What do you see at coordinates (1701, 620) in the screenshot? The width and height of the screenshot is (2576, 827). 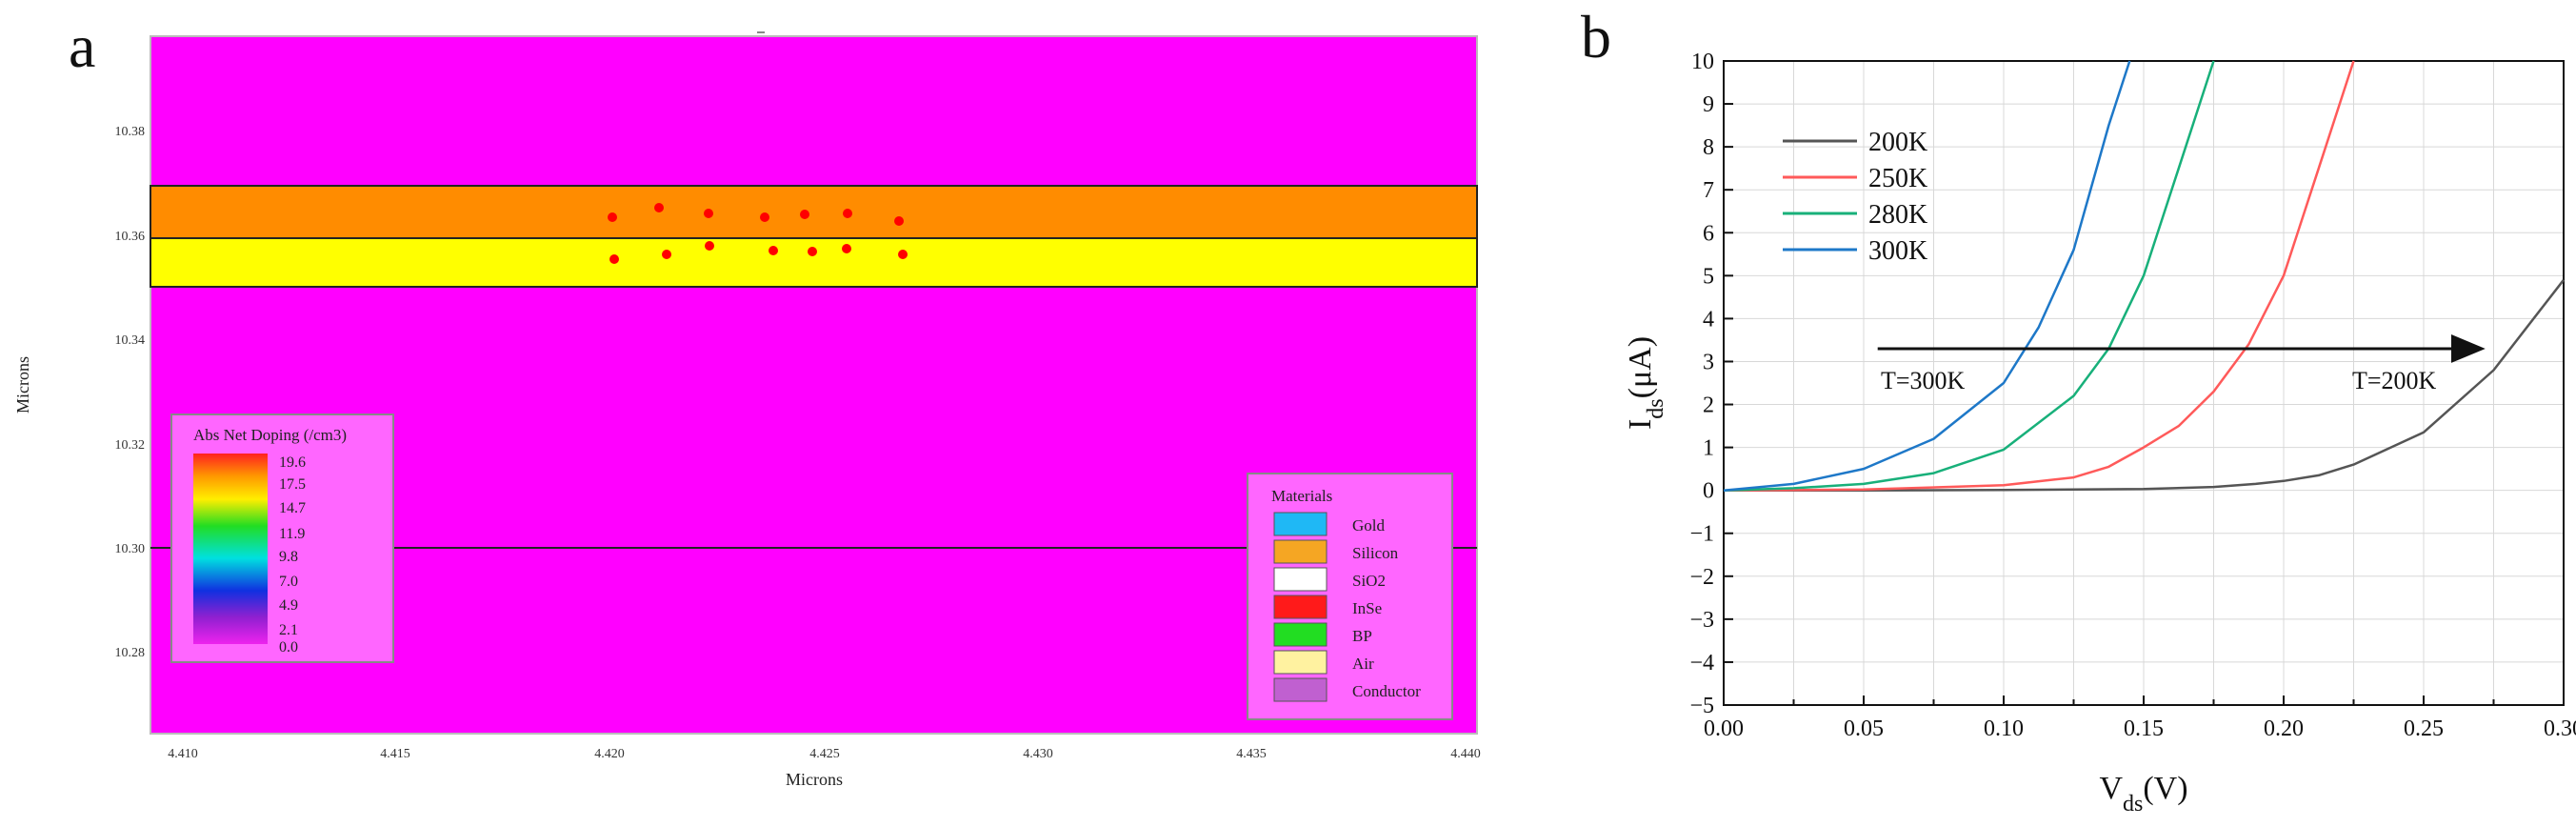 I see `y-tick-label: −3` at bounding box center [1701, 620].